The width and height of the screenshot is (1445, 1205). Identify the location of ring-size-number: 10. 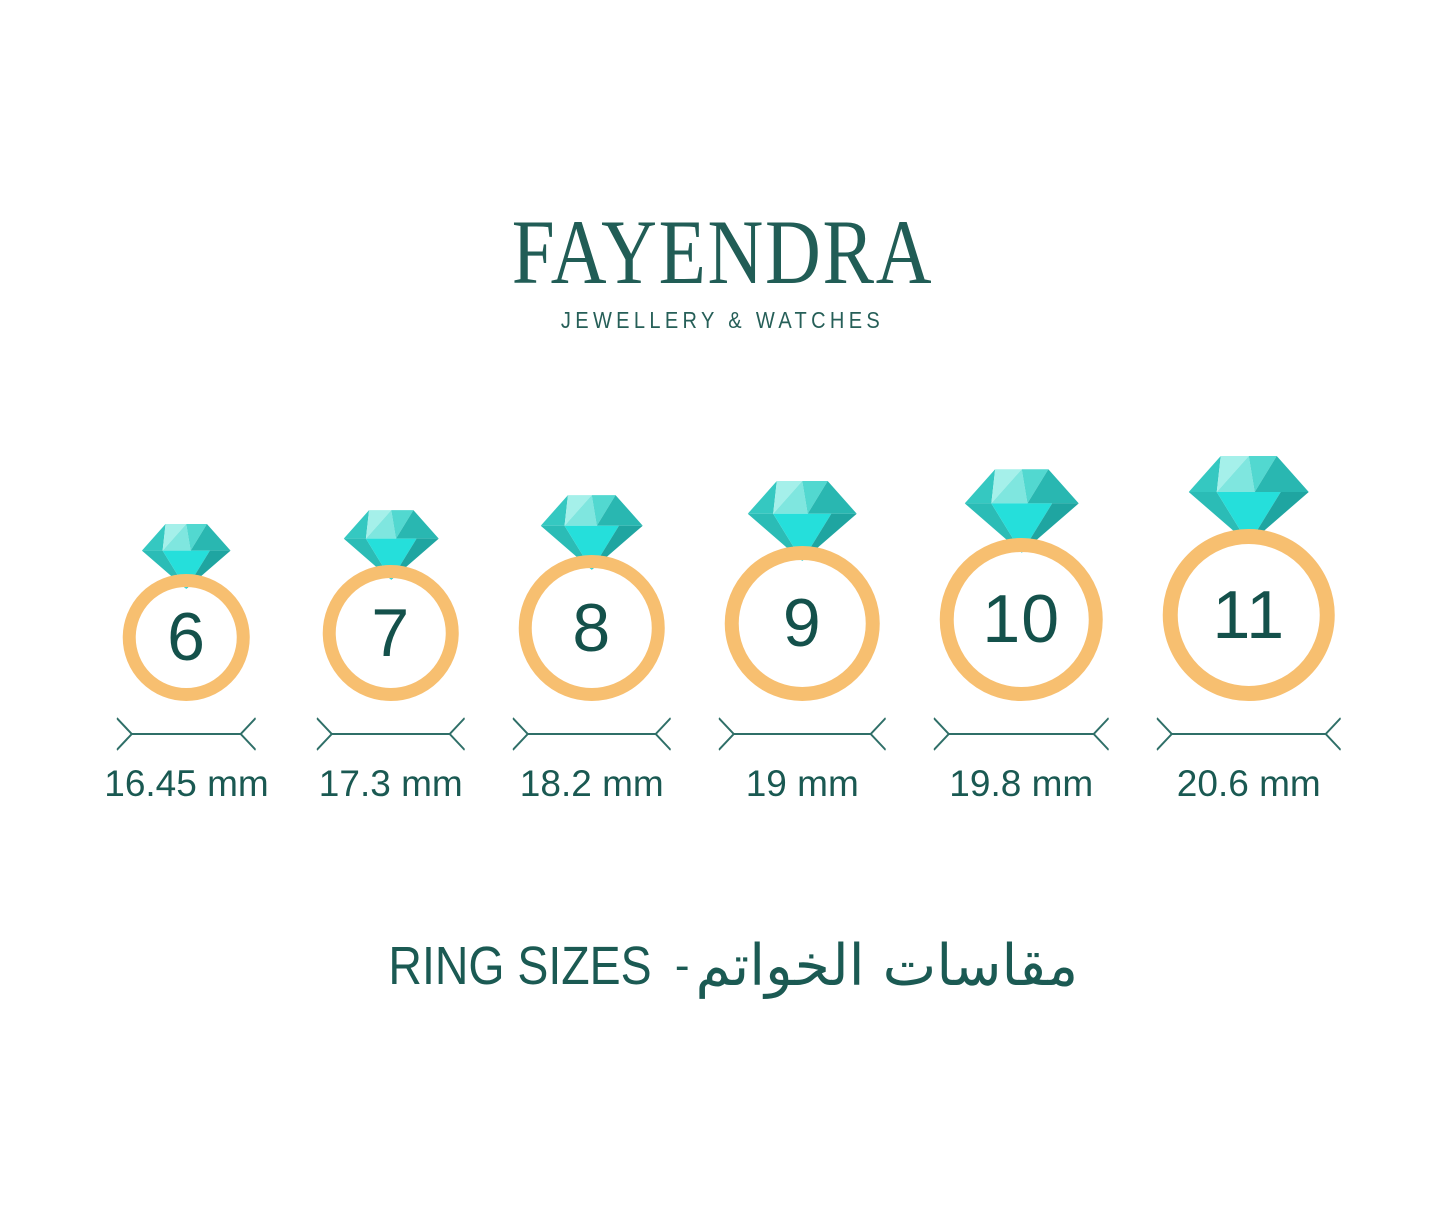
(1021, 619).